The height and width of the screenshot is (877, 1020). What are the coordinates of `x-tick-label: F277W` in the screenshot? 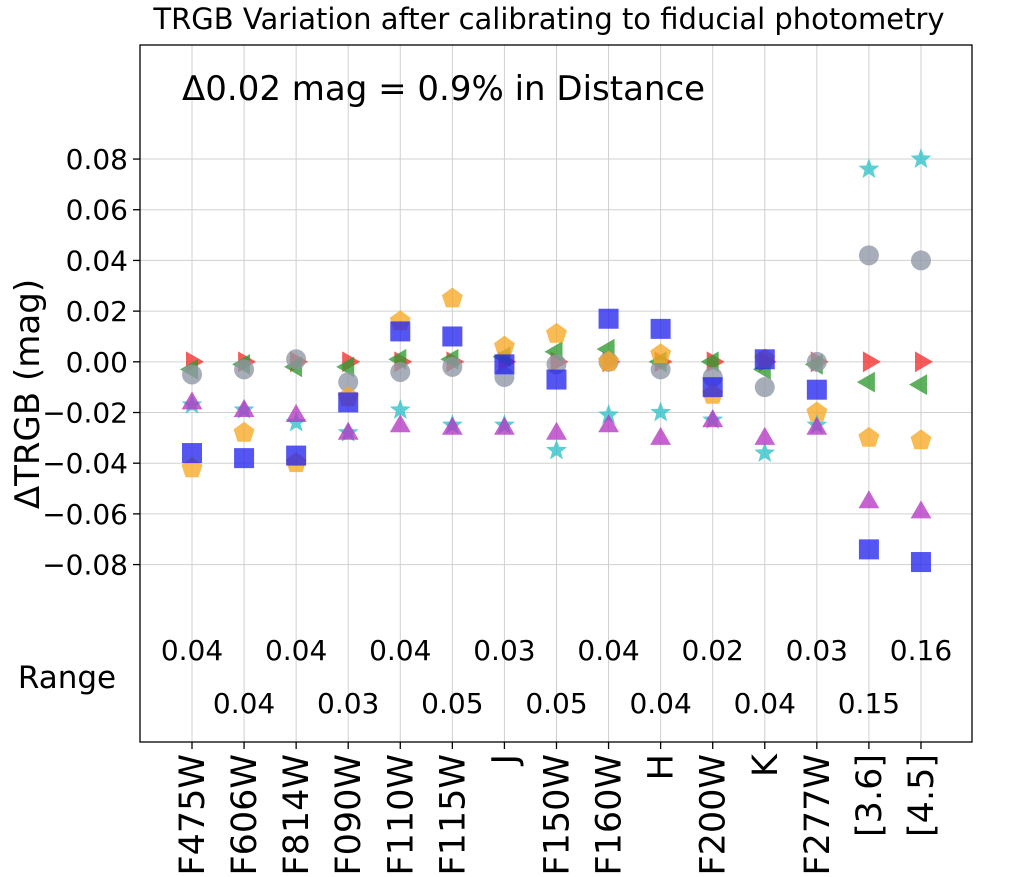 It's located at (818, 815).